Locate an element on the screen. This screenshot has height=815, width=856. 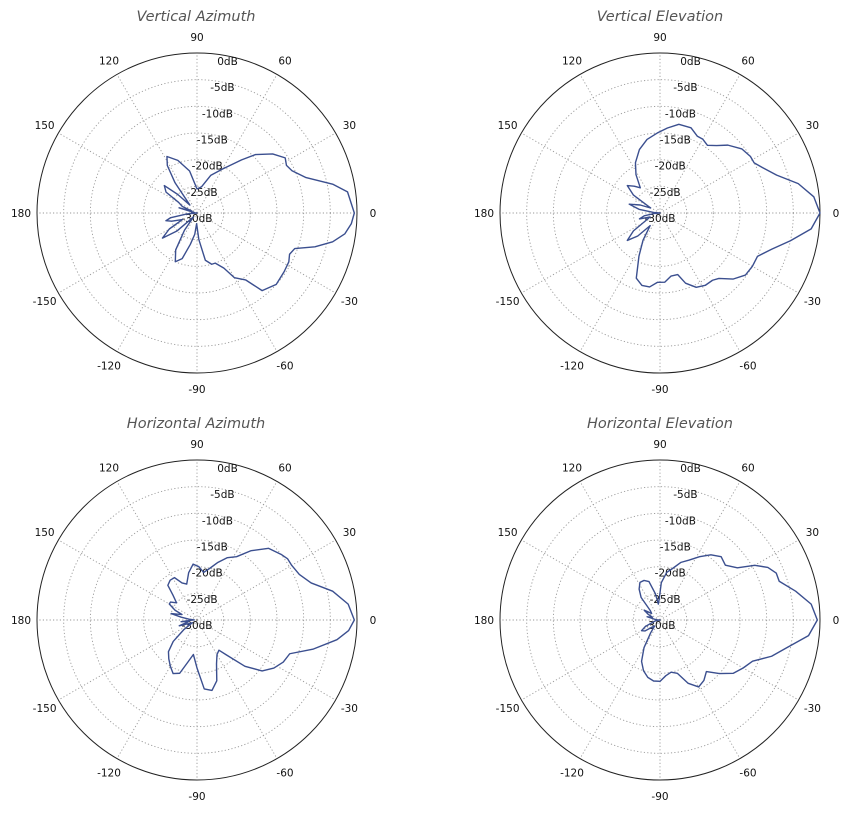
angle-tick-label: 30 is located at coordinates (349, 126).